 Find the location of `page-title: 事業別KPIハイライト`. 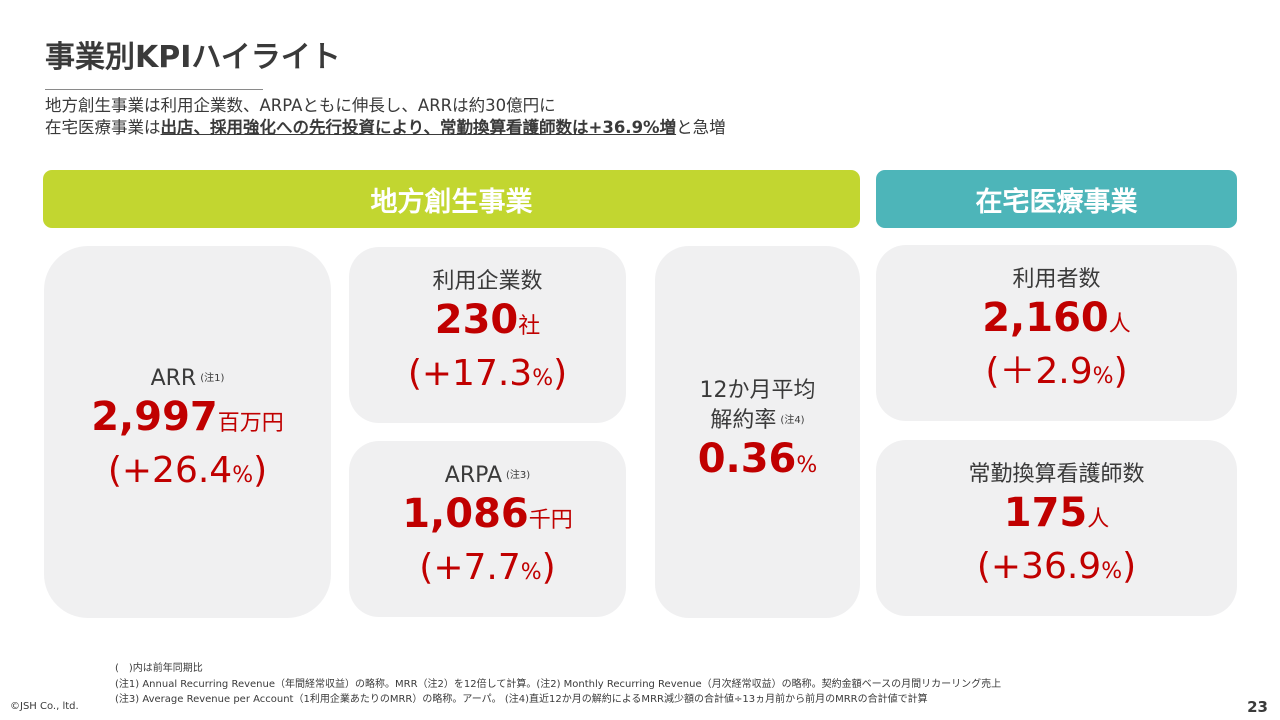

page-title: 事業別KPIハイライト is located at coordinates (193, 57).